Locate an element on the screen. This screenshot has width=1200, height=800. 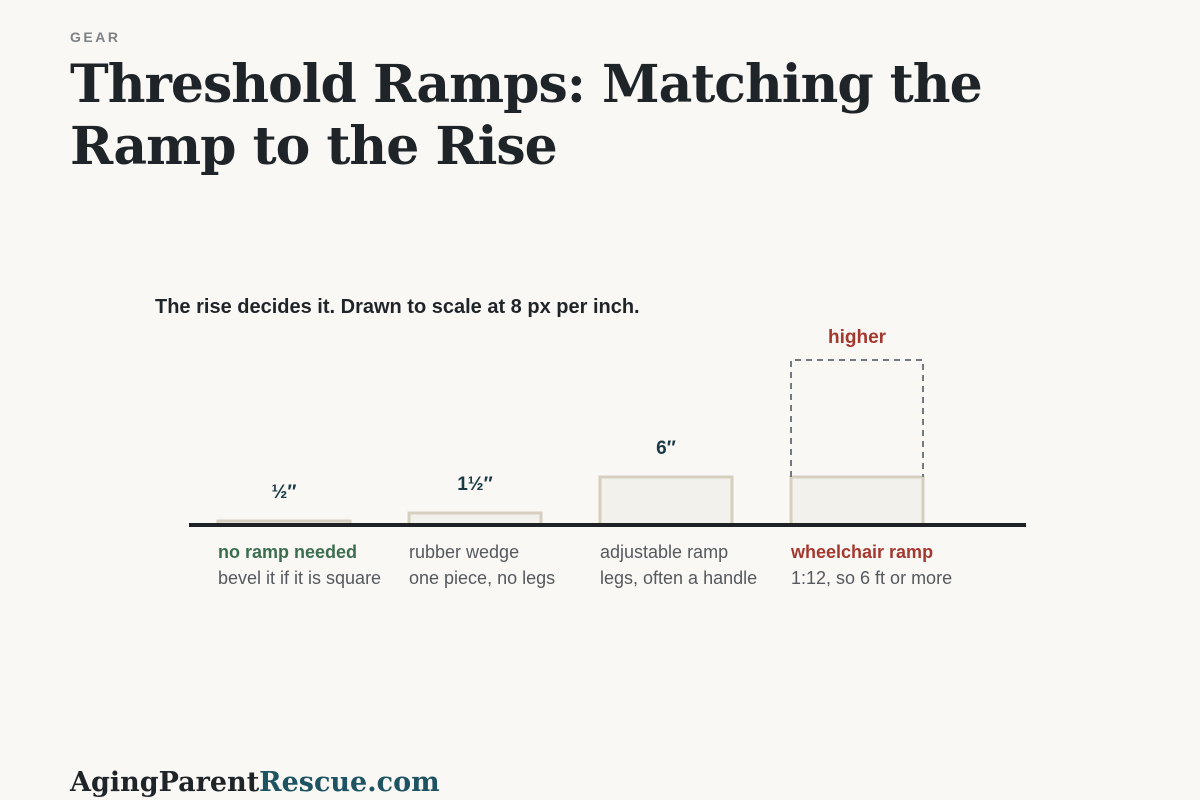
brand-name: AgingParent is located at coordinates (165, 782).